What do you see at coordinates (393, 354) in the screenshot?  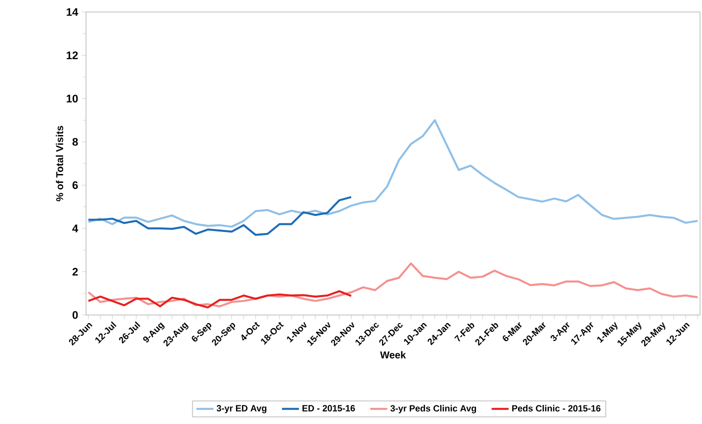 I see `x-axis-title: Week` at bounding box center [393, 354].